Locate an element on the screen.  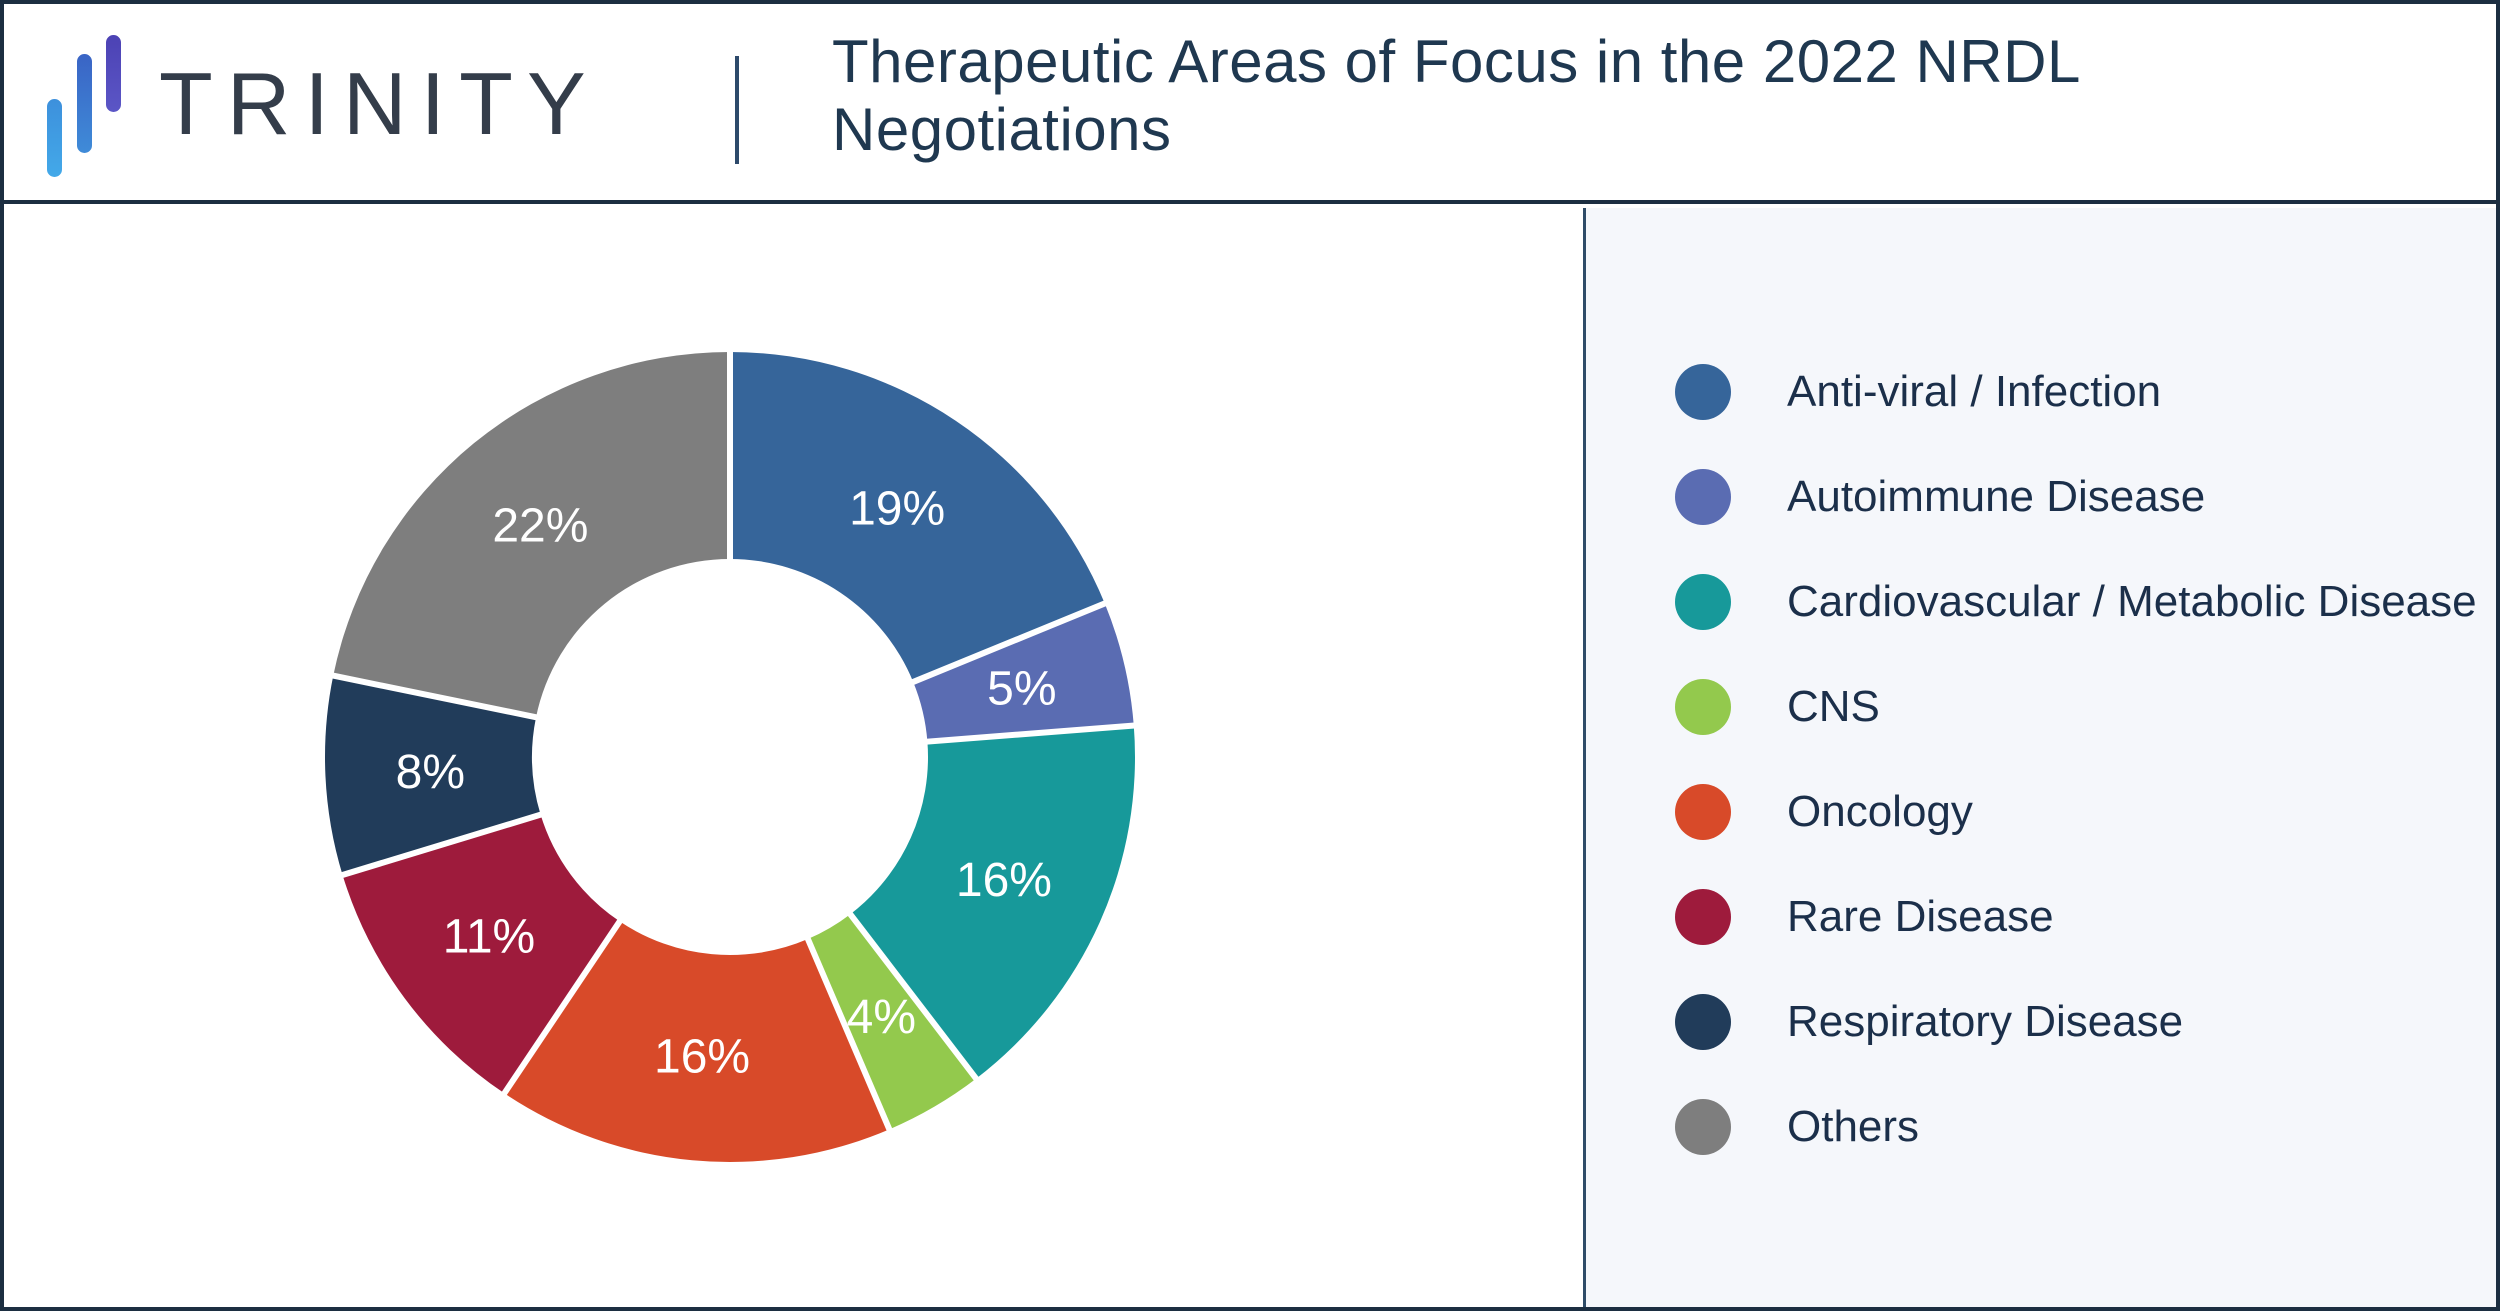
legend-label: Anti-viral / Infection is located at coordinates (1974, 391).